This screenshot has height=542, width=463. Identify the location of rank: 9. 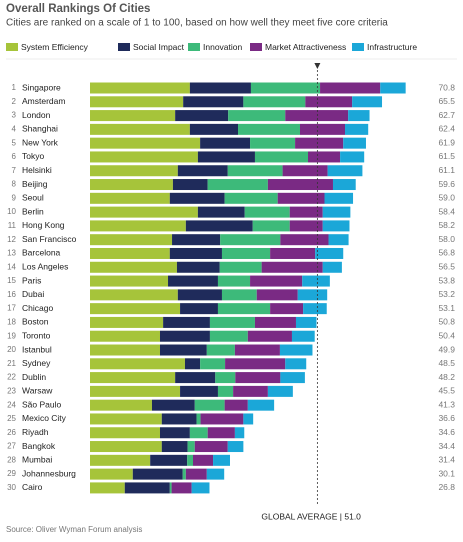
(14, 197).